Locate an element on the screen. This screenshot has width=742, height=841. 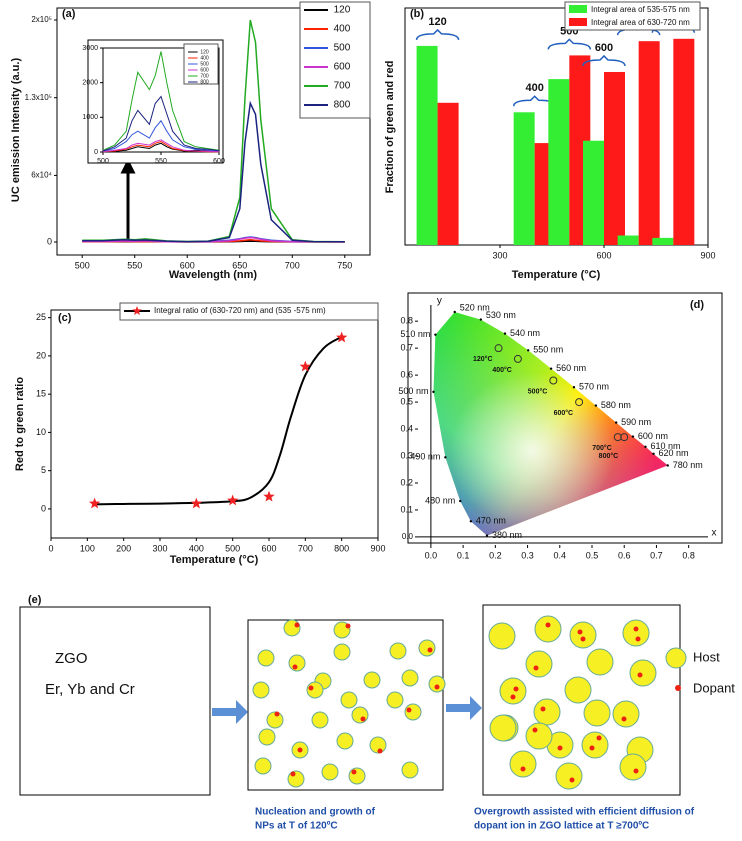
caption: Nucleation and growth of is located at coordinates (315, 812).